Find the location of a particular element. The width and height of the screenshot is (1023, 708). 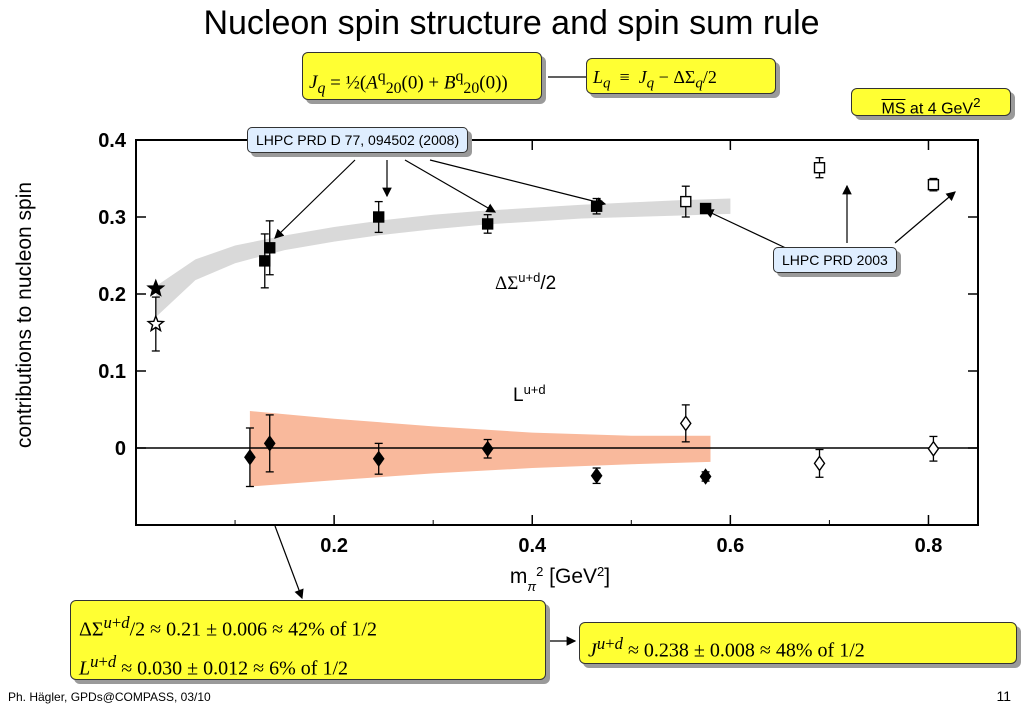

y-tick-label: 0.1 is located at coordinates (112, 372).